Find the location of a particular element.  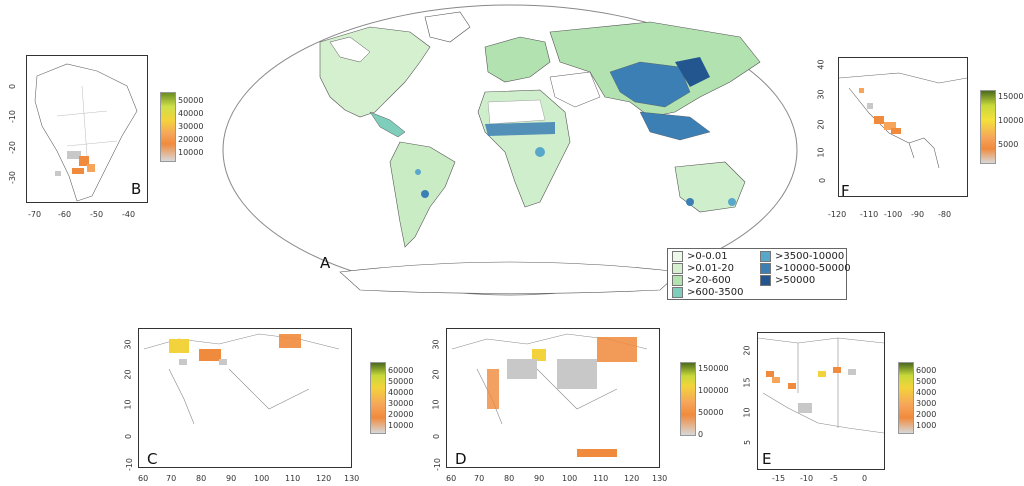

d-ytick: -10 is located at coordinates (438, 464).